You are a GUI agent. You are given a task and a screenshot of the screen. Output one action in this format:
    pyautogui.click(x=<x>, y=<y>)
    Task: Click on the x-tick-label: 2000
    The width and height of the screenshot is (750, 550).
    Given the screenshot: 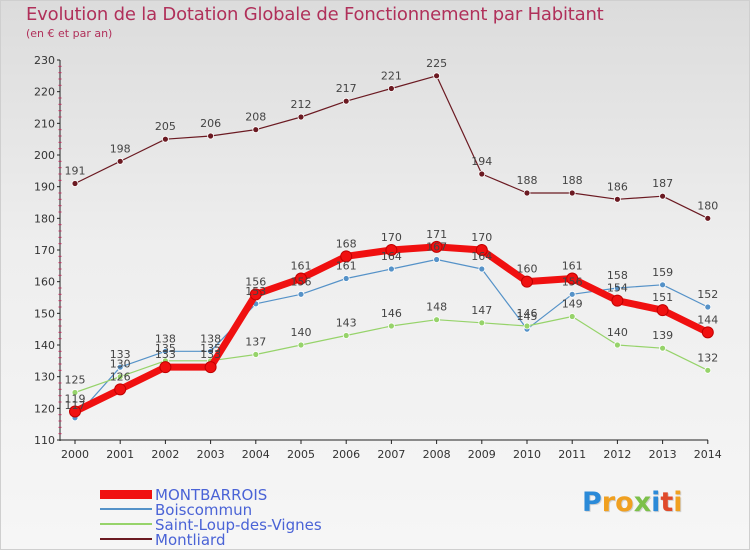 What is the action you would take?
    pyautogui.click(x=75, y=454)
    